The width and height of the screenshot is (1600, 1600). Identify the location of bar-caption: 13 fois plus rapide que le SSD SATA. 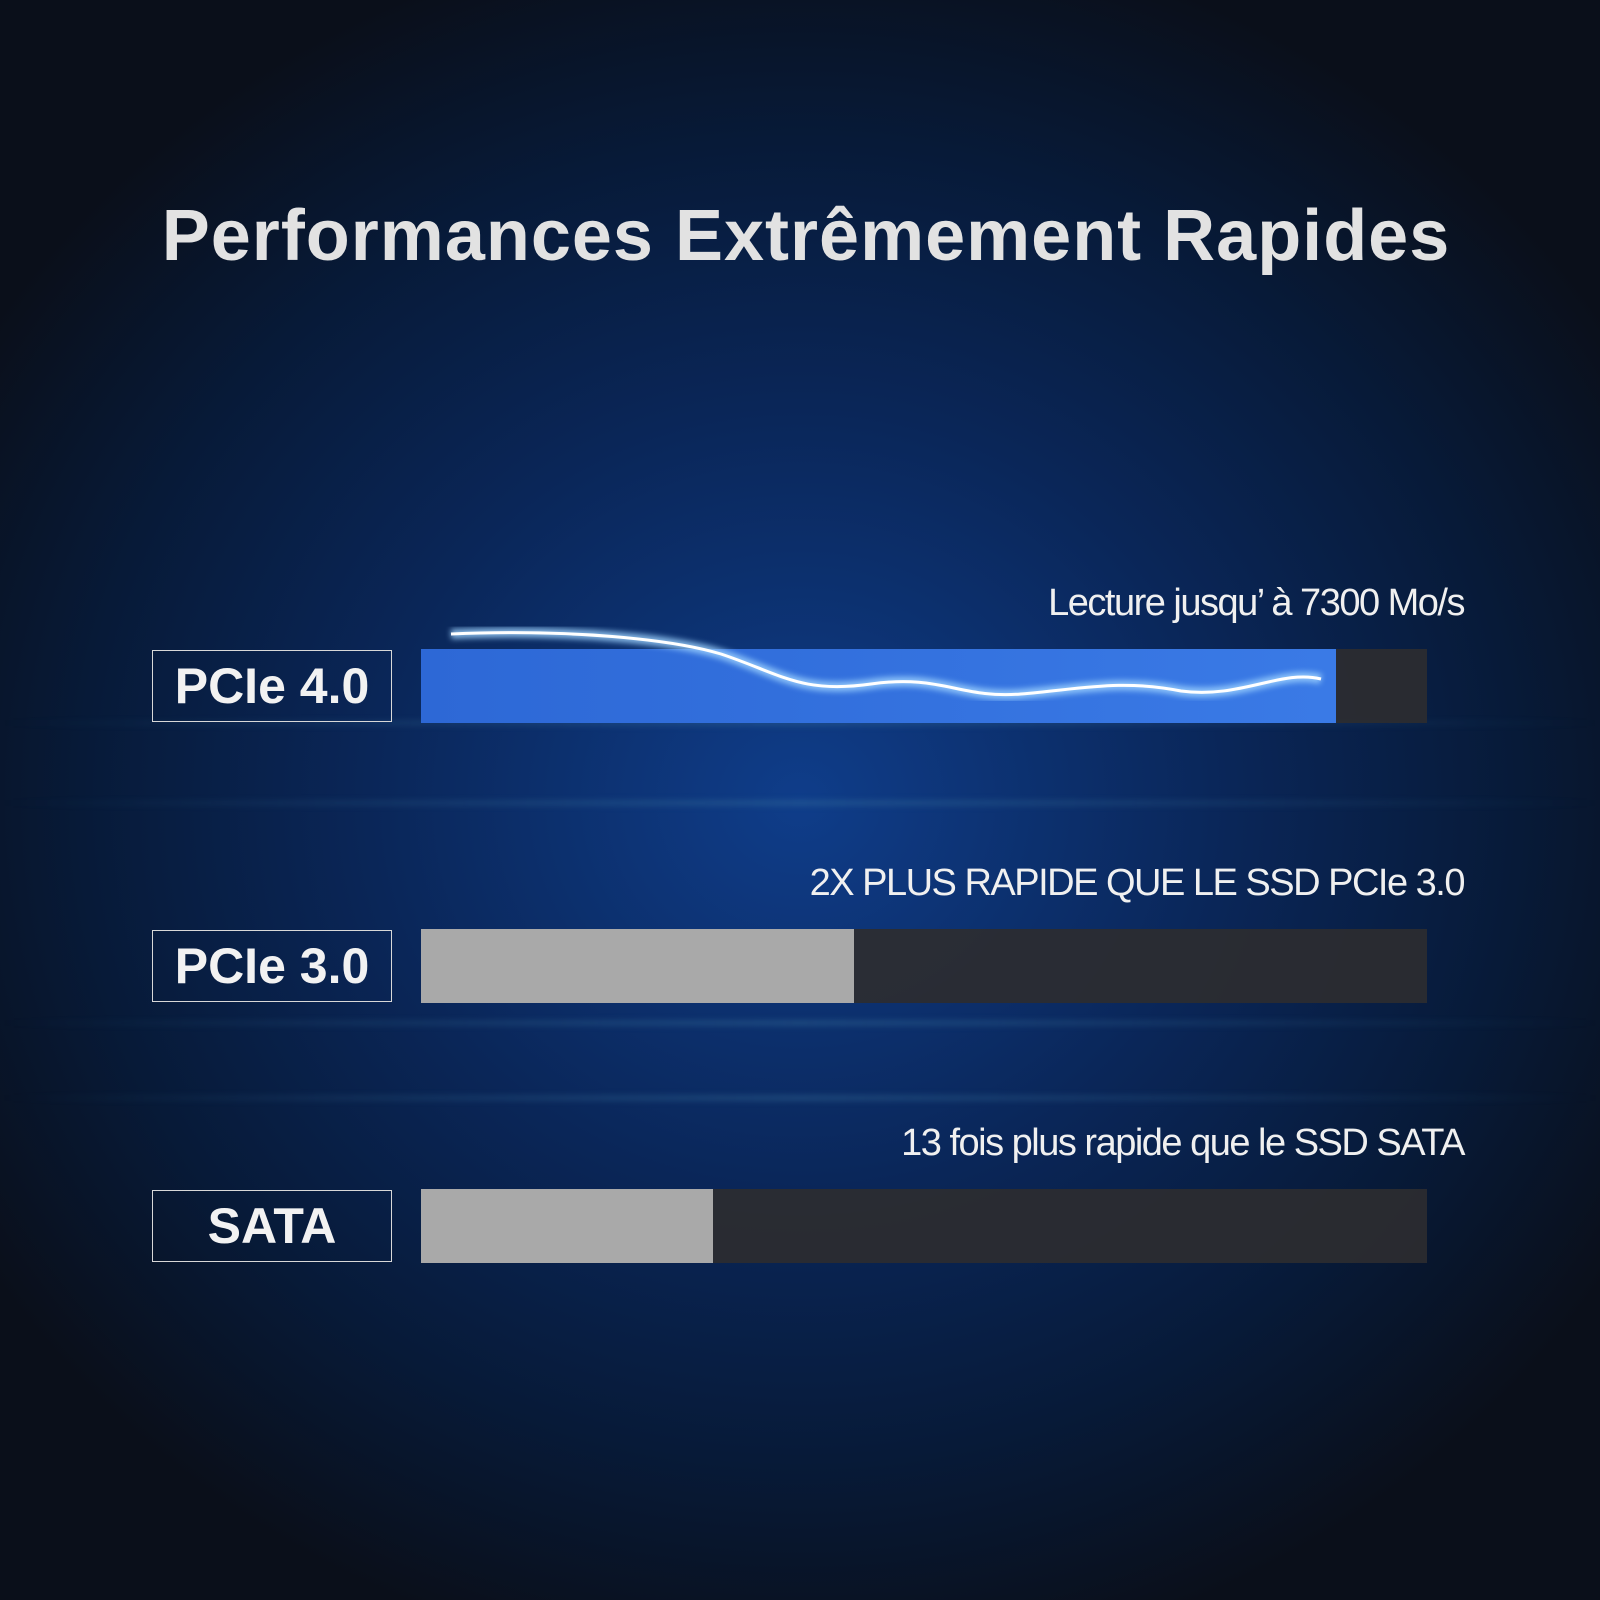
(1183, 1143).